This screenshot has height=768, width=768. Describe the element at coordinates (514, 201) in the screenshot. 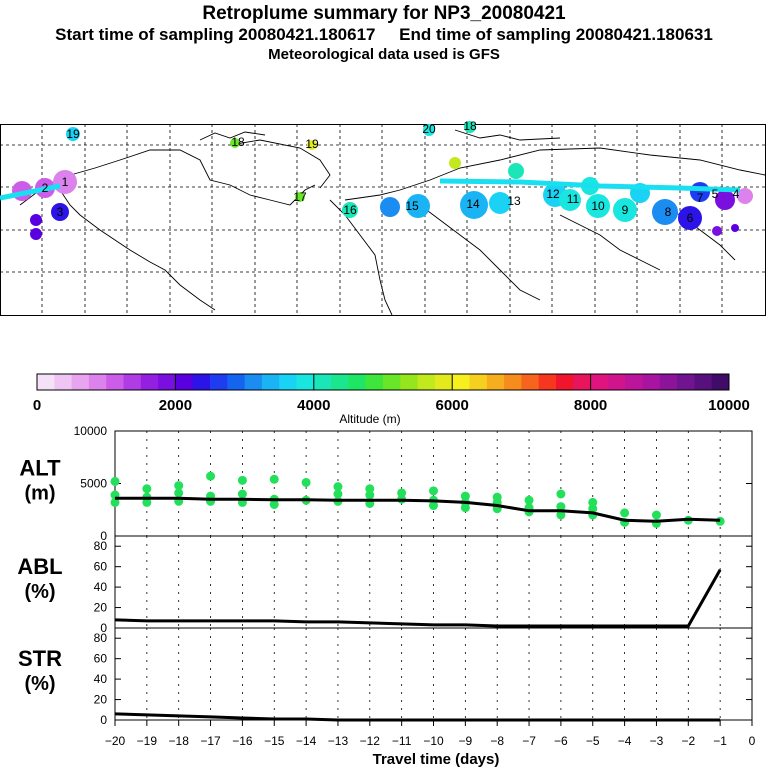

I see `plume-day-label: 13` at that location.